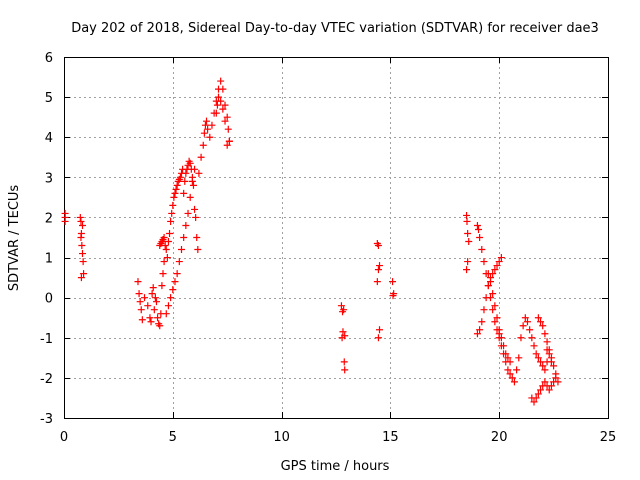 This screenshot has height=480, width=640. Describe the element at coordinates (46, 379) in the screenshot. I see `y-tick-label: -2` at that location.